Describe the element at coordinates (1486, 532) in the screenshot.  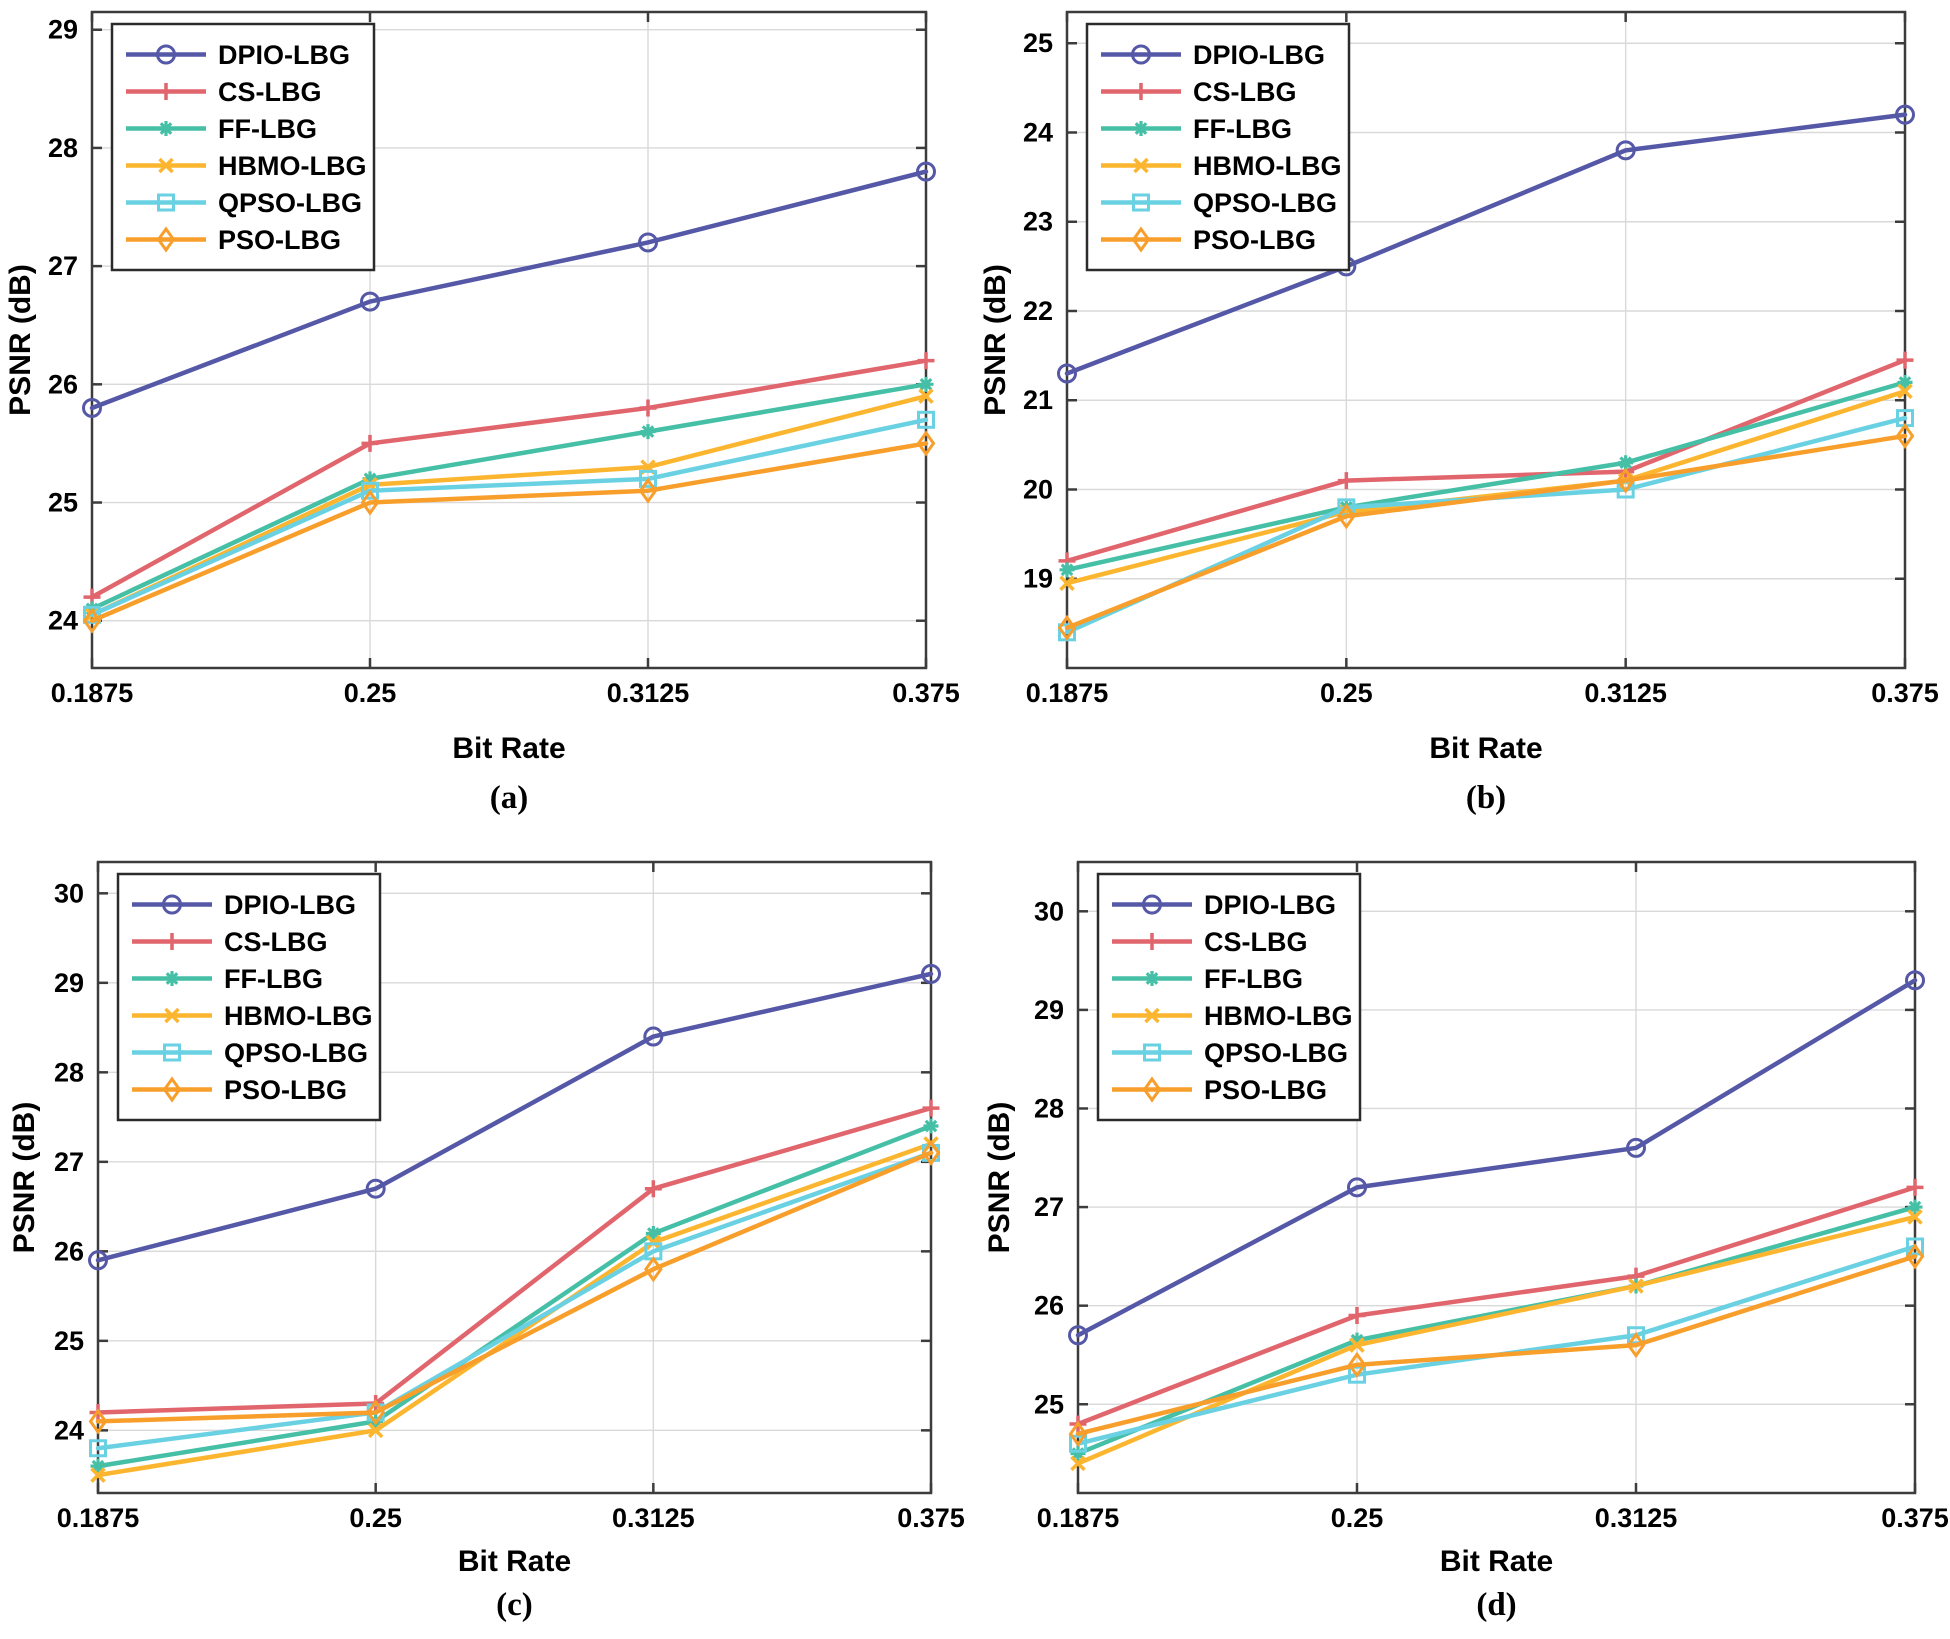
I see `series-line-PSO-LBG` at that location.